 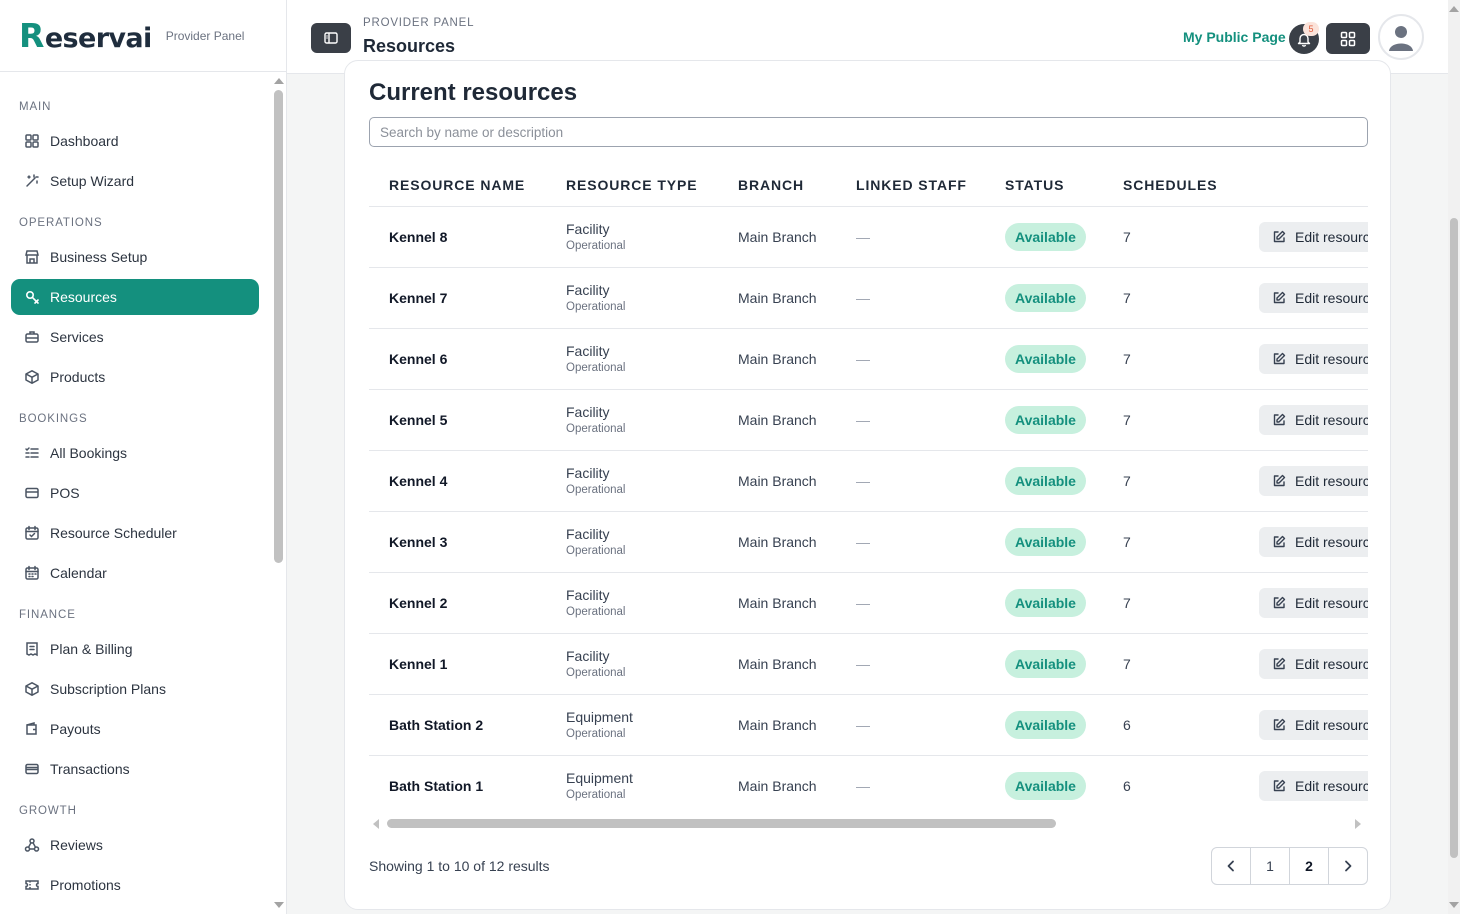 What do you see at coordinates (135, 885) in the screenshot?
I see `sidebar-item-promotions: Promotions` at bounding box center [135, 885].